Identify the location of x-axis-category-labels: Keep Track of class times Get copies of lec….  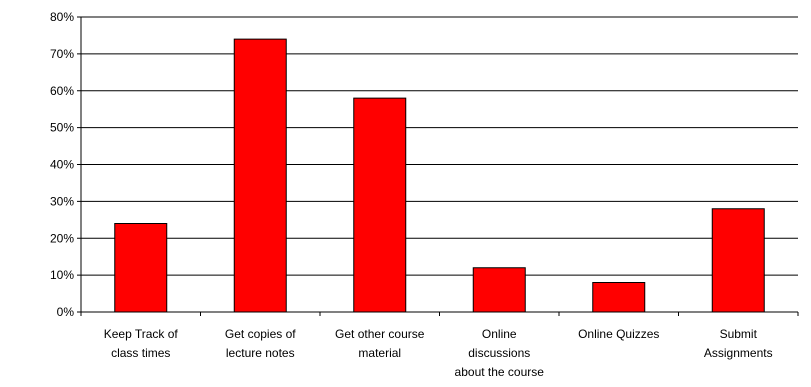
(438, 353).